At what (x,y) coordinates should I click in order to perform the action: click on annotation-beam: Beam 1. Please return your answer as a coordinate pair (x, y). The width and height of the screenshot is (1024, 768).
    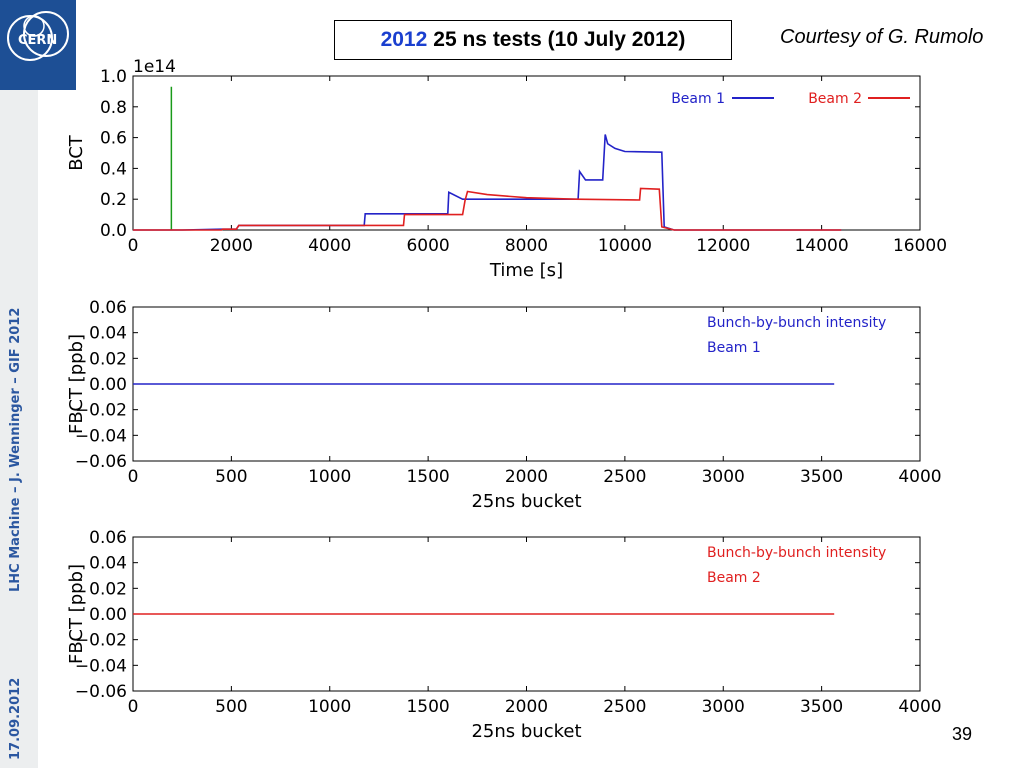
    Looking at the image, I should click on (734, 348).